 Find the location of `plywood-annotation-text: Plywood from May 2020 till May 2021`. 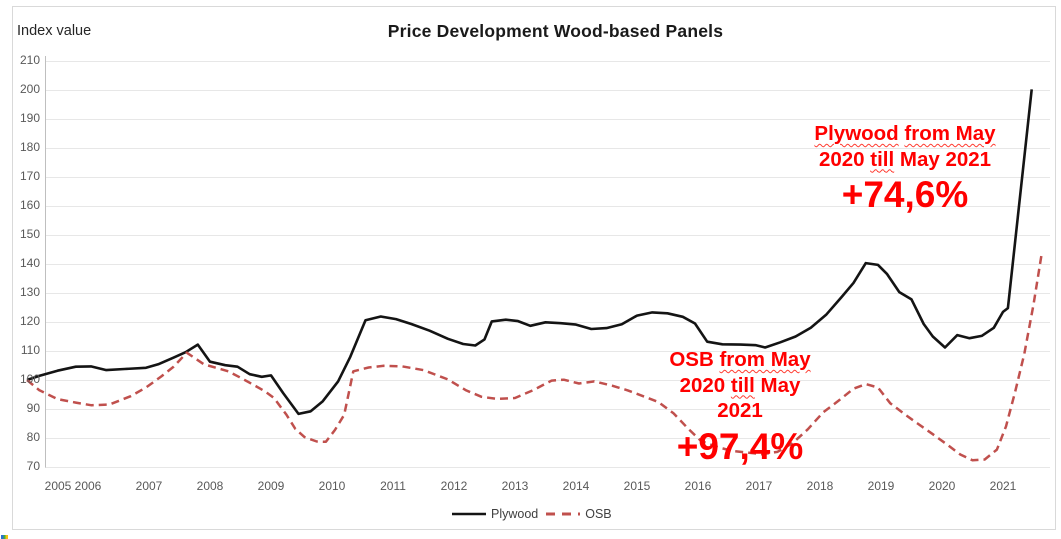

plywood-annotation-text: Plywood from May 2020 till May 2021 is located at coordinates (905, 146).